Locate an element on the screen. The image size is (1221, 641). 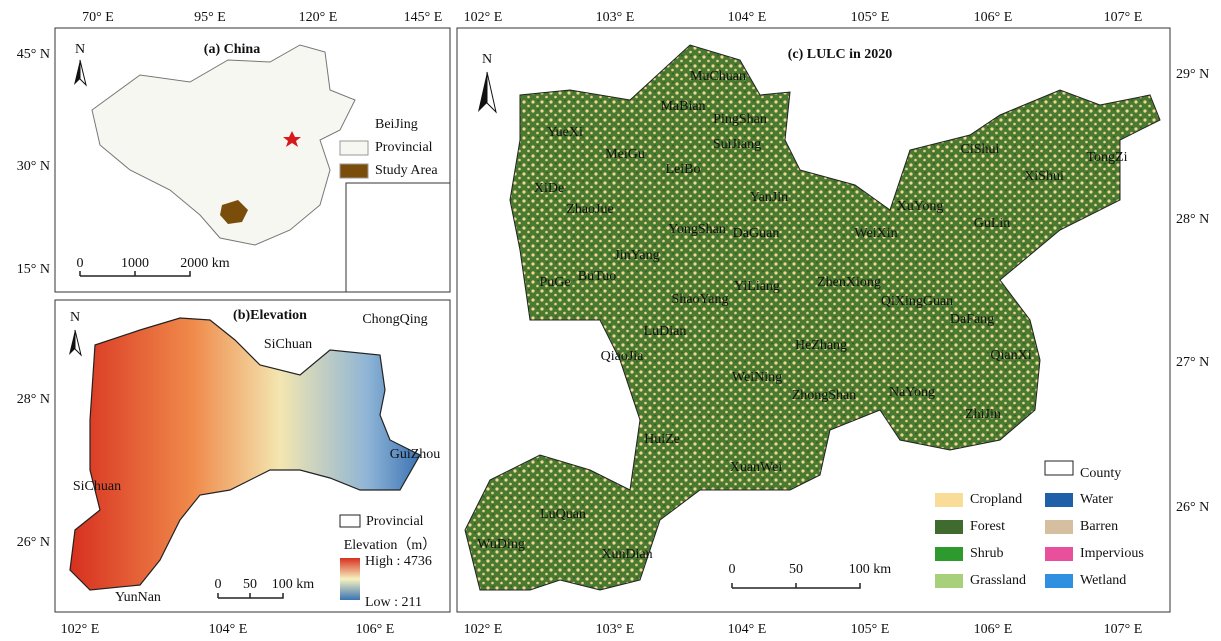
legend-label: Wetland is located at coordinates (1103, 580).